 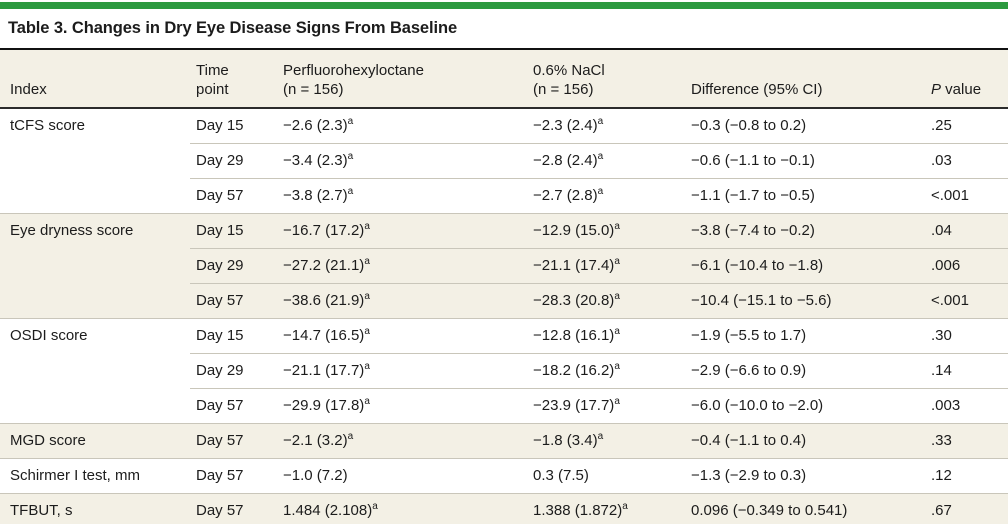 I want to click on difference-cell: −2.9 (−6.6 to 0.9), so click(x=805, y=371).